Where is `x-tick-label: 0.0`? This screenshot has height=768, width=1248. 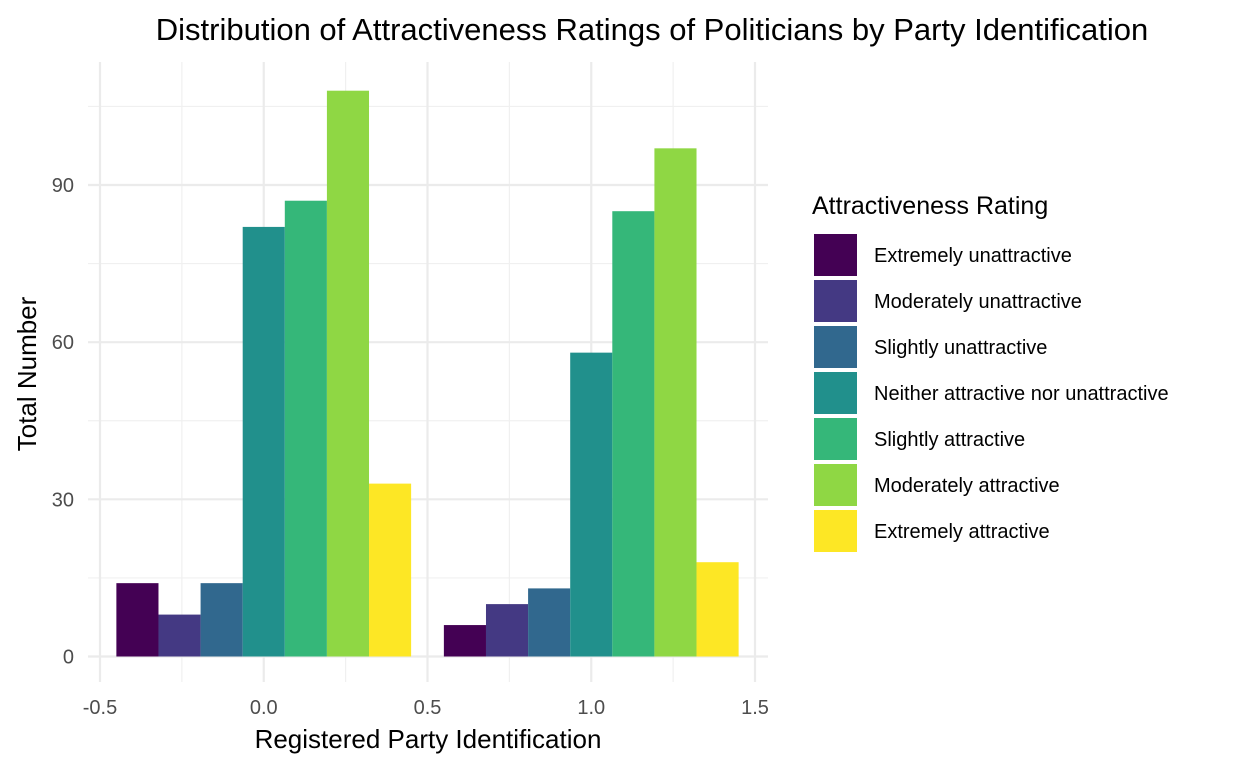
x-tick-label: 0.0 is located at coordinates (264, 708).